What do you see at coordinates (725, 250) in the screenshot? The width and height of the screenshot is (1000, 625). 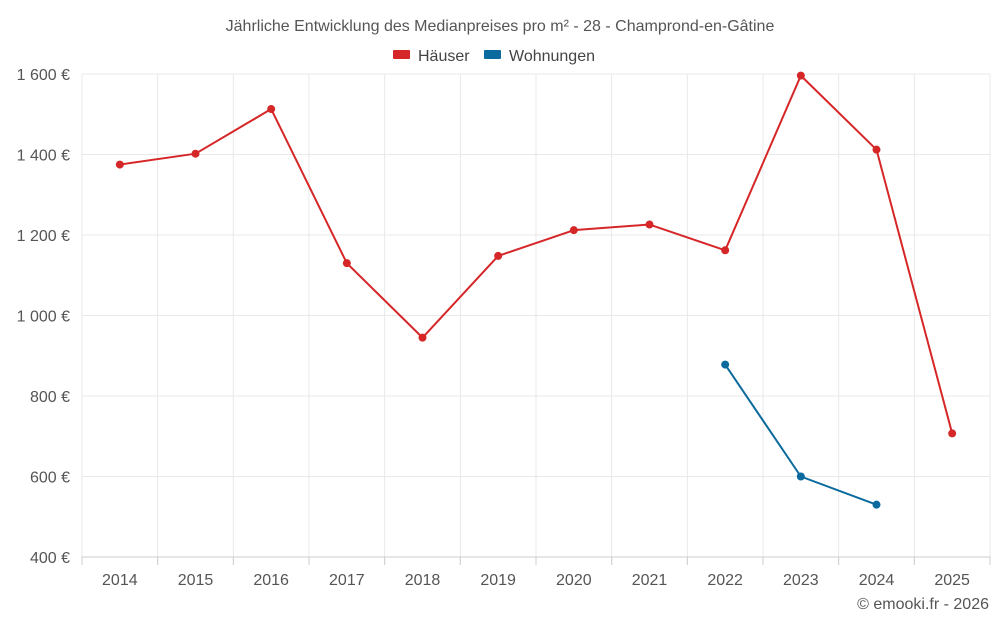 I see `data-point-haeuser-2022` at bounding box center [725, 250].